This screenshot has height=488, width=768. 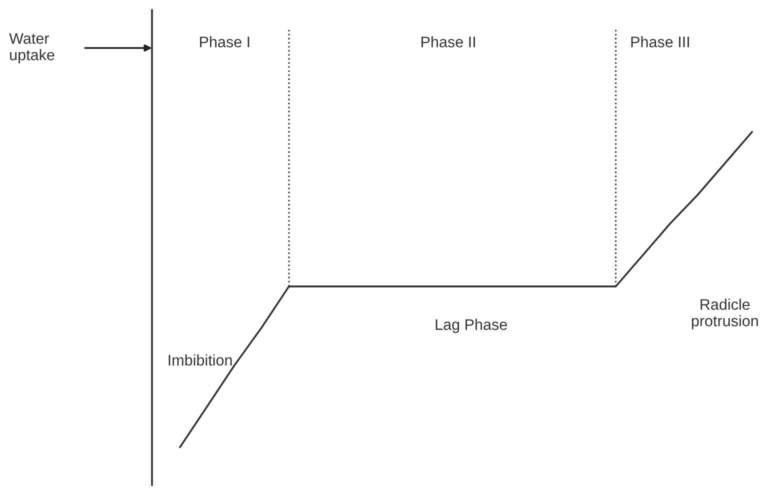 What do you see at coordinates (471, 325) in the screenshot?
I see `annotation: Lag Phase` at bounding box center [471, 325].